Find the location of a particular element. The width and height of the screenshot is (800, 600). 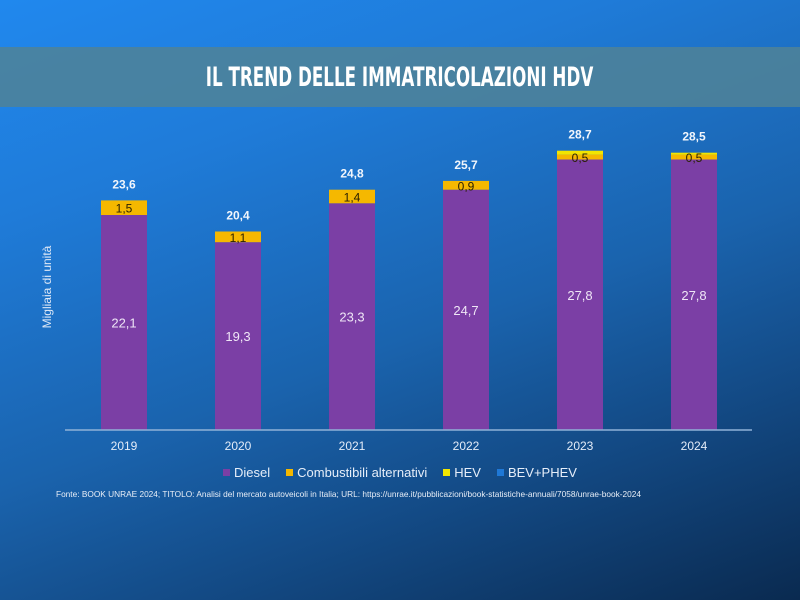

legend-item-combustibili-alternativi: Combustibili alternativi is located at coordinates (356, 472).